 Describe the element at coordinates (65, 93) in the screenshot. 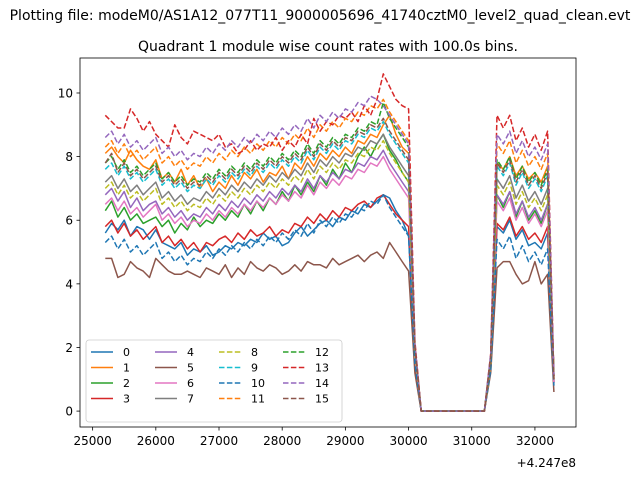

I see `y-tick-label: 10` at that location.